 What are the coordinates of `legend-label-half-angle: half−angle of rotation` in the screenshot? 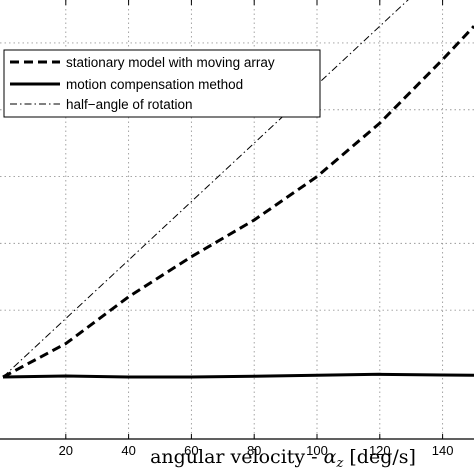 It's located at (129, 104).